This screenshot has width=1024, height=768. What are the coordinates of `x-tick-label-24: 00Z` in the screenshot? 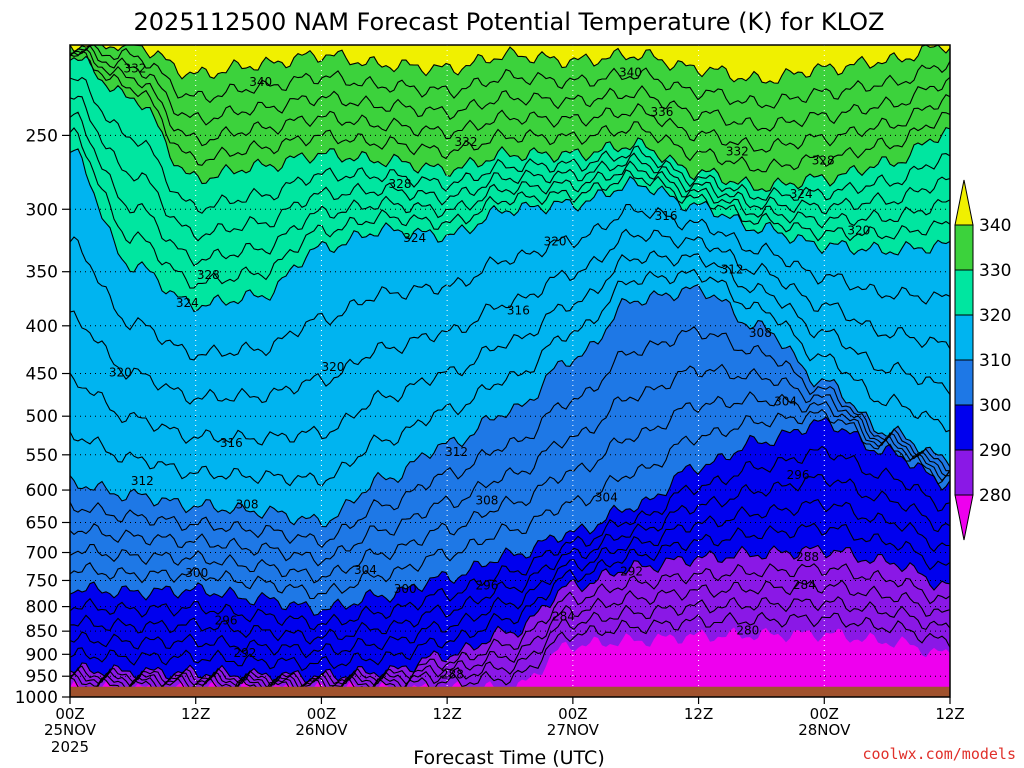 It's located at (321, 714).